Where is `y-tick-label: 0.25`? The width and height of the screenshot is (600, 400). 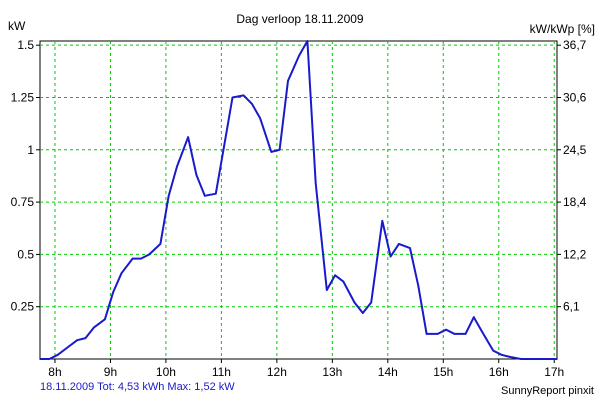 y-tick-label: 0.25 is located at coordinates (23, 307).